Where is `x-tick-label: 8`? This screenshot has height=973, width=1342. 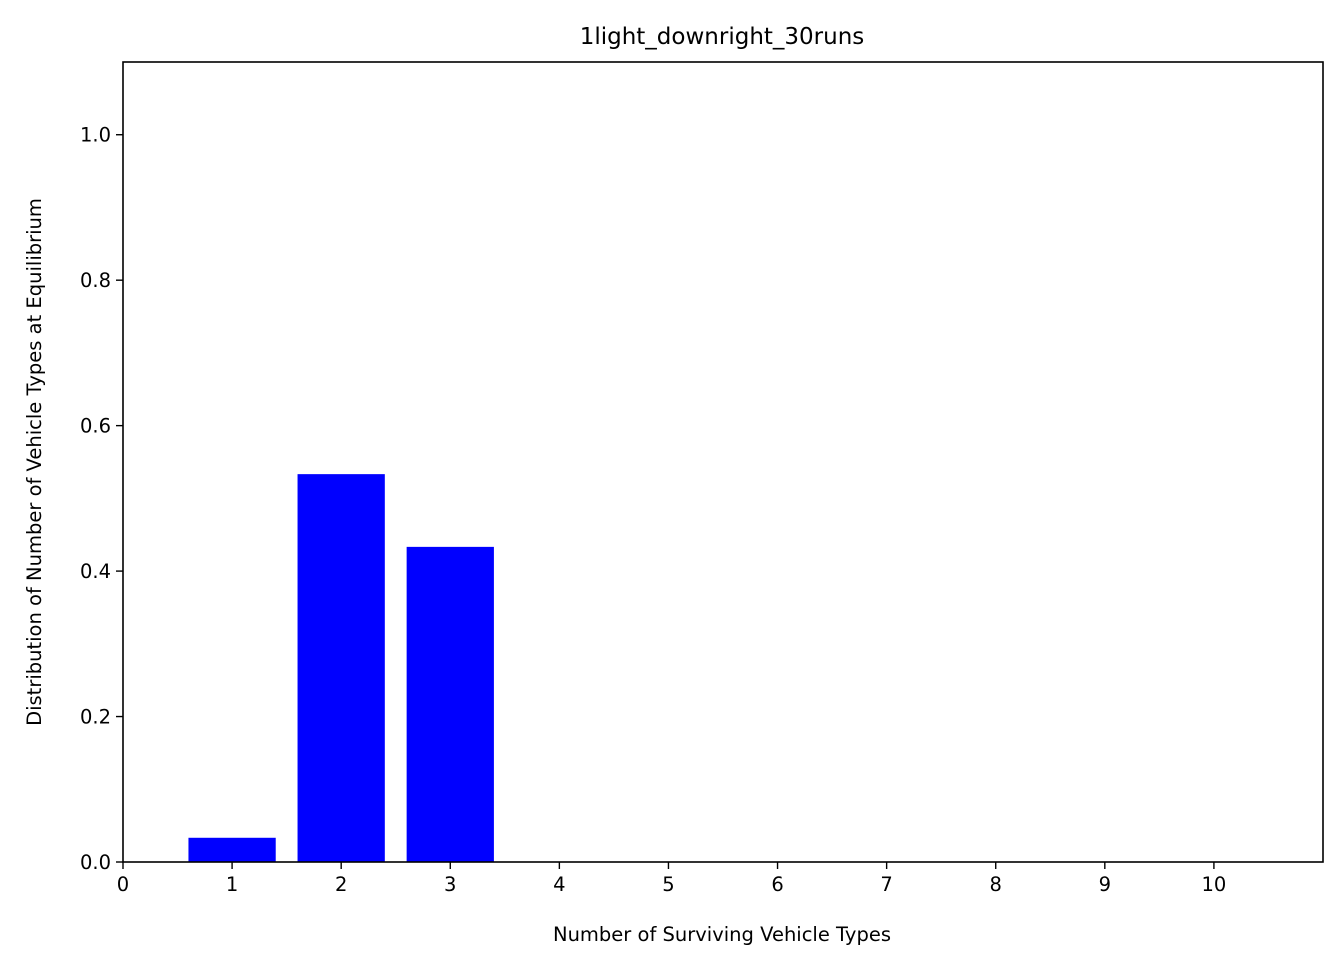
x-tick-label: 8 is located at coordinates (996, 884).